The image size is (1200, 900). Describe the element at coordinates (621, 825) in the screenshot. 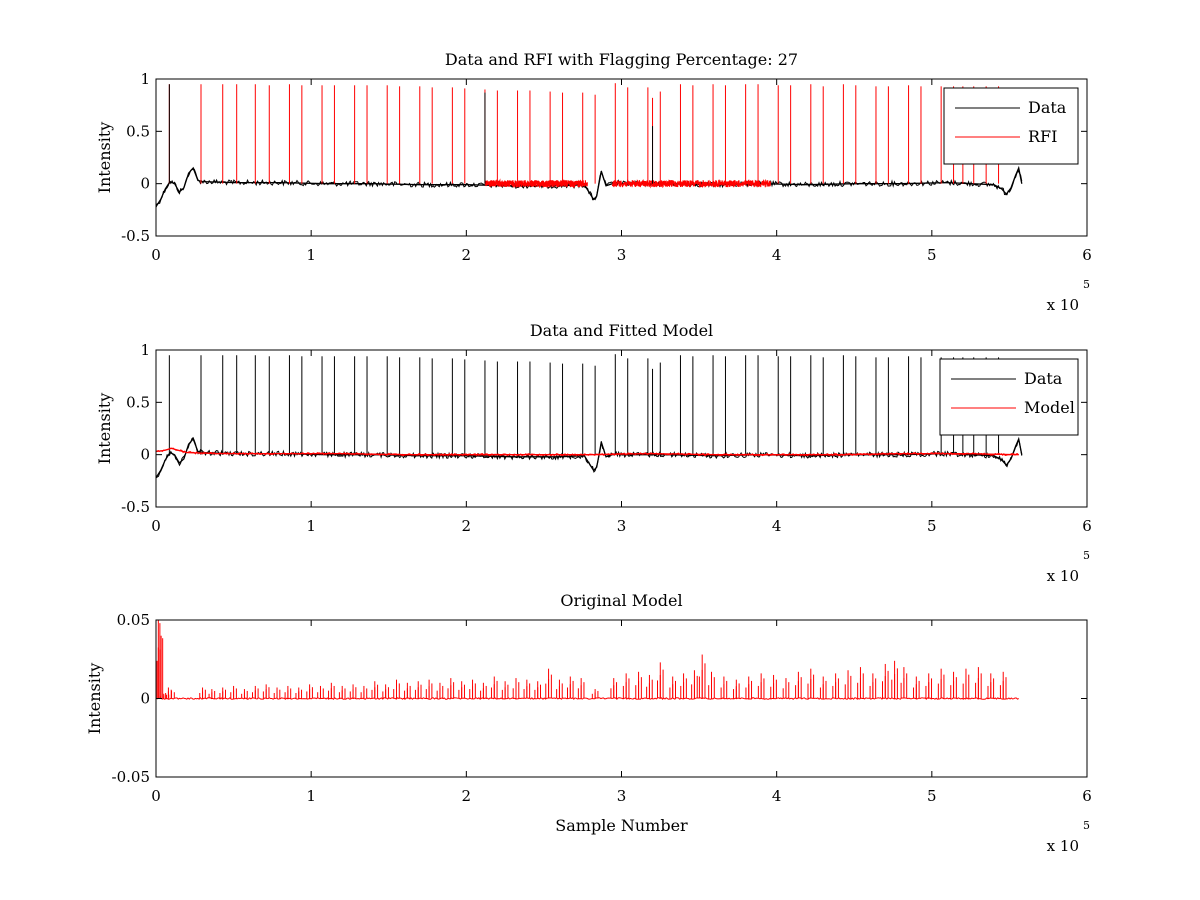

I see `x-axis-label: Sample Number` at that location.